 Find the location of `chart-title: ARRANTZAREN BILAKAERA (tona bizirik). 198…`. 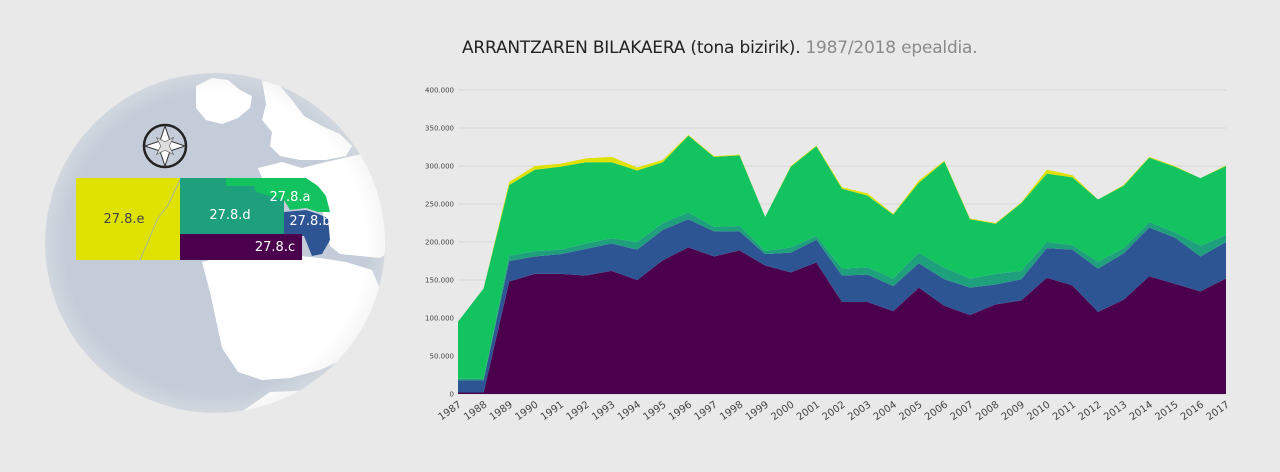

chart-title: ARRANTZAREN BILAKAERA (tona bizirik). 198… is located at coordinates (720, 48).